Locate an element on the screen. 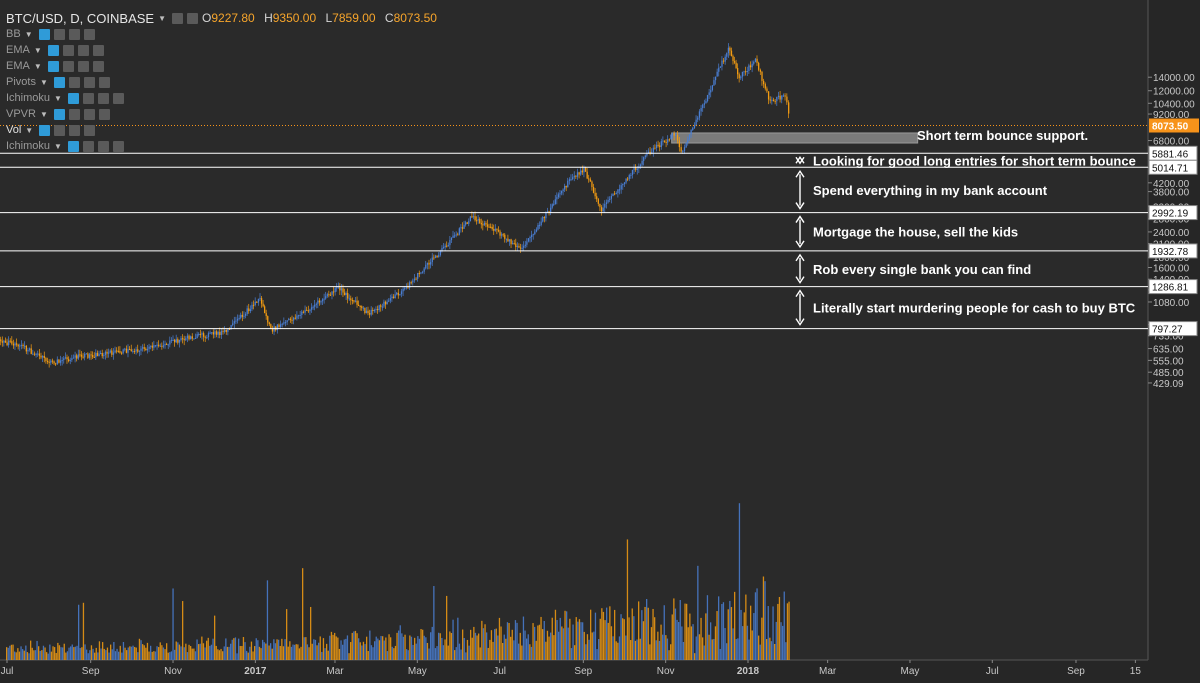  compare-icon is located at coordinates (192, 18).